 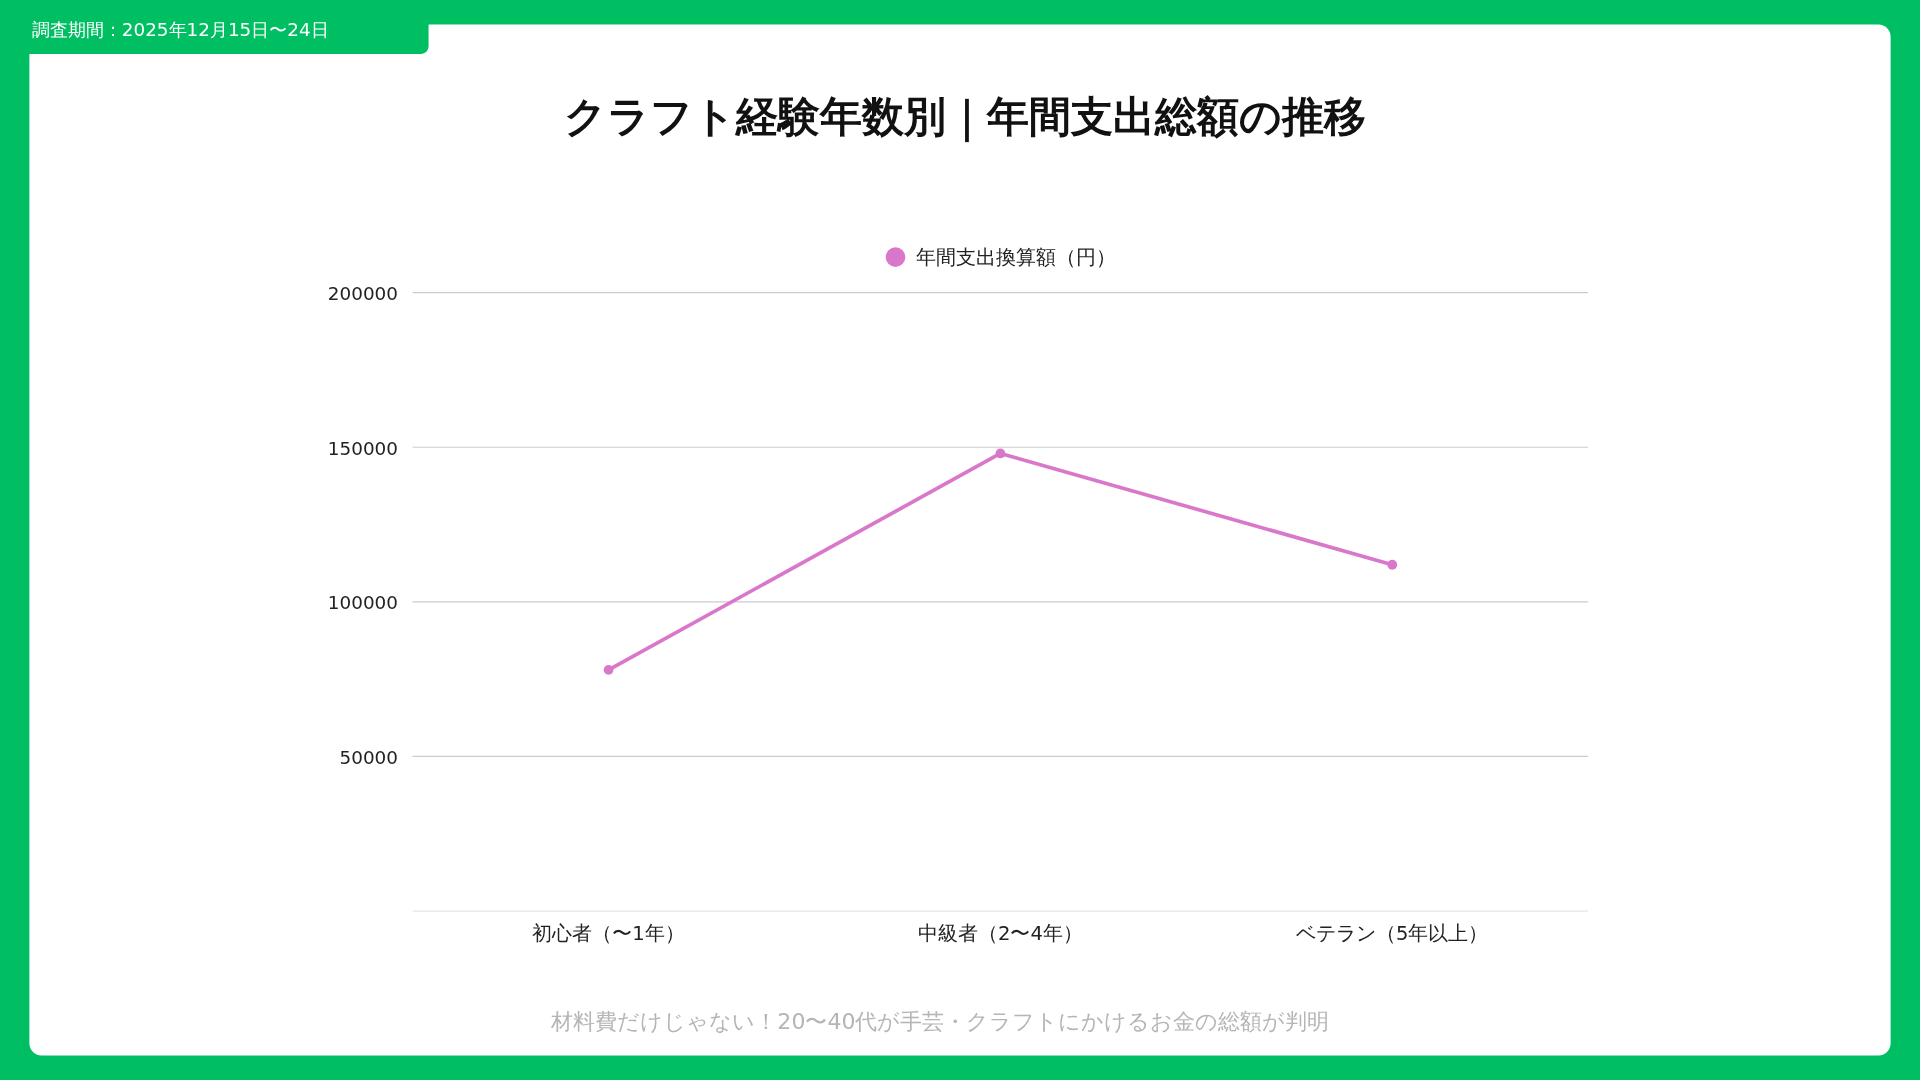 I want to click on y-tick-label: 150000, so click(x=362, y=448).